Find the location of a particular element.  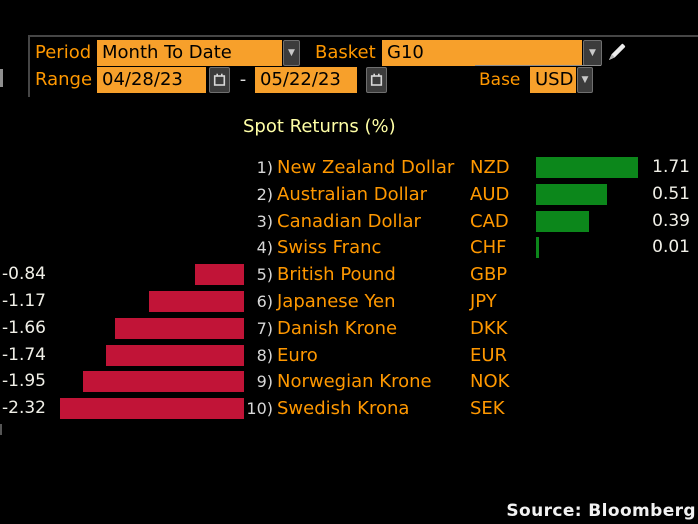

currency-code: GBP is located at coordinates (489, 275).